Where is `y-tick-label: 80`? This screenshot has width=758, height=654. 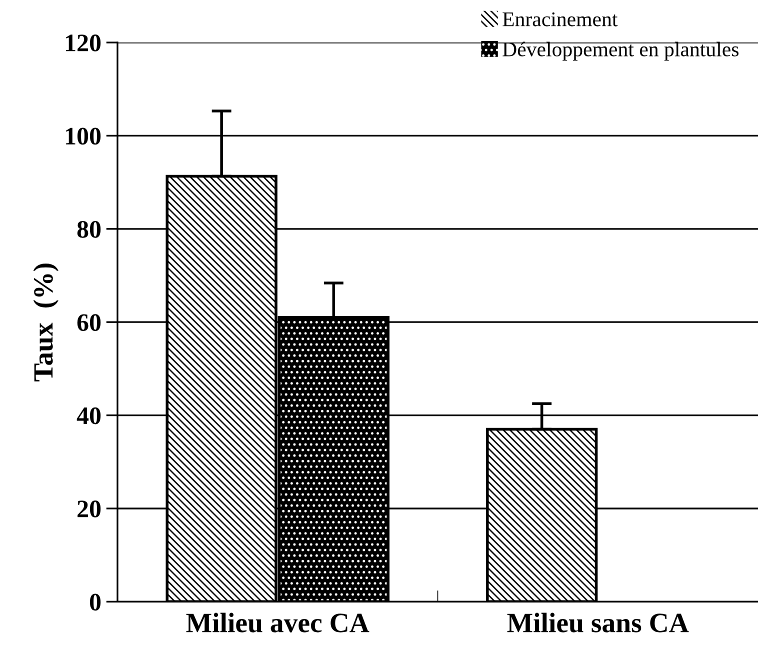
y-tick-label: 80 is located at coordinates (89, 229).